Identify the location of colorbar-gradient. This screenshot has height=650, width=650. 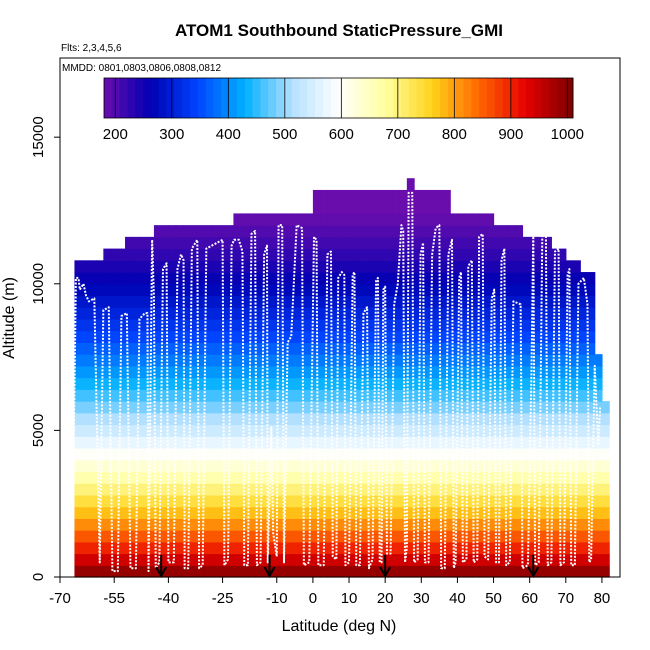
(338, 98).